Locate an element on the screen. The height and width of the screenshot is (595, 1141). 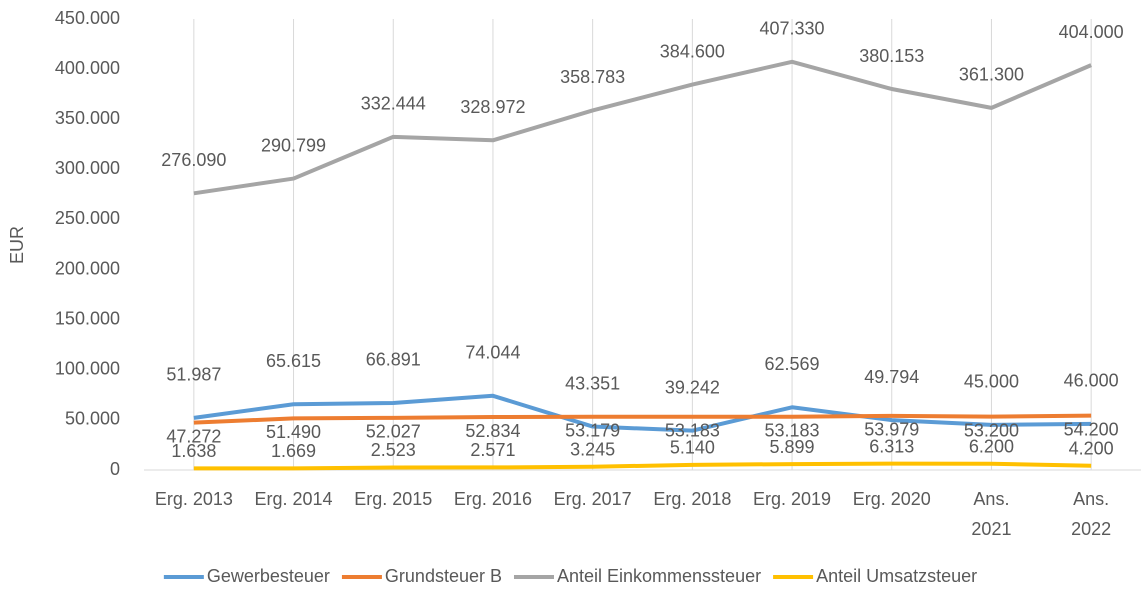
data-label: 276.090 is located at coordinates (193, 160).